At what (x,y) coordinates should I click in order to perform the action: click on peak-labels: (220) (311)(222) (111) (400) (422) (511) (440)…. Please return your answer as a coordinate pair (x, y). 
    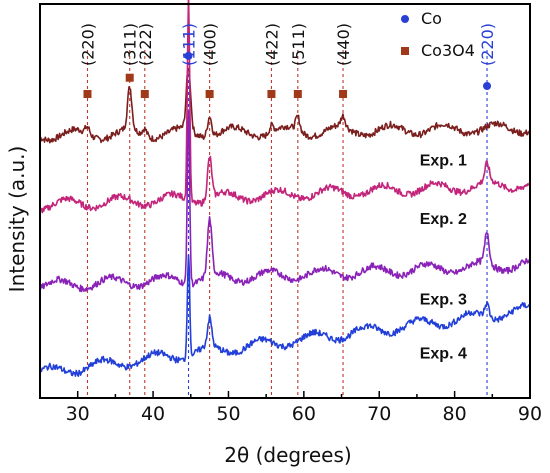
    Looking at the image, I should click on (287, 44).